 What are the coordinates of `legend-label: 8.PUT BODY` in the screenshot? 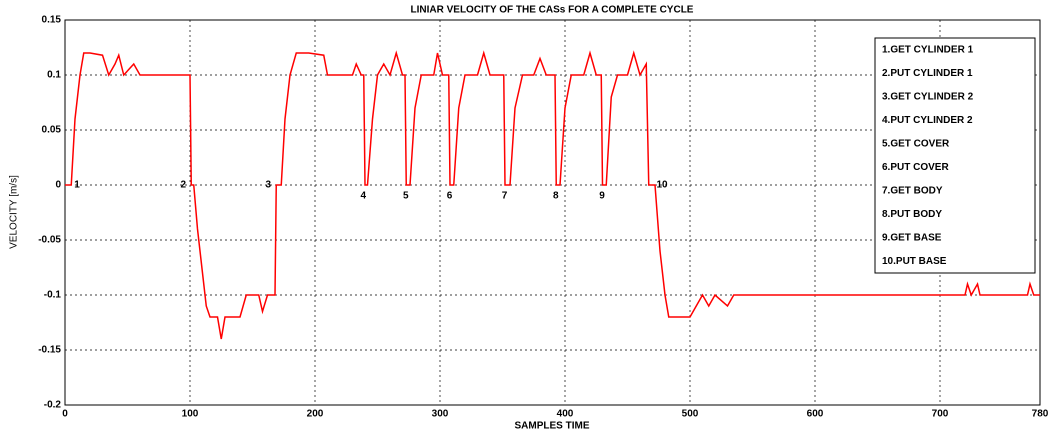 It's located at (912, 214).